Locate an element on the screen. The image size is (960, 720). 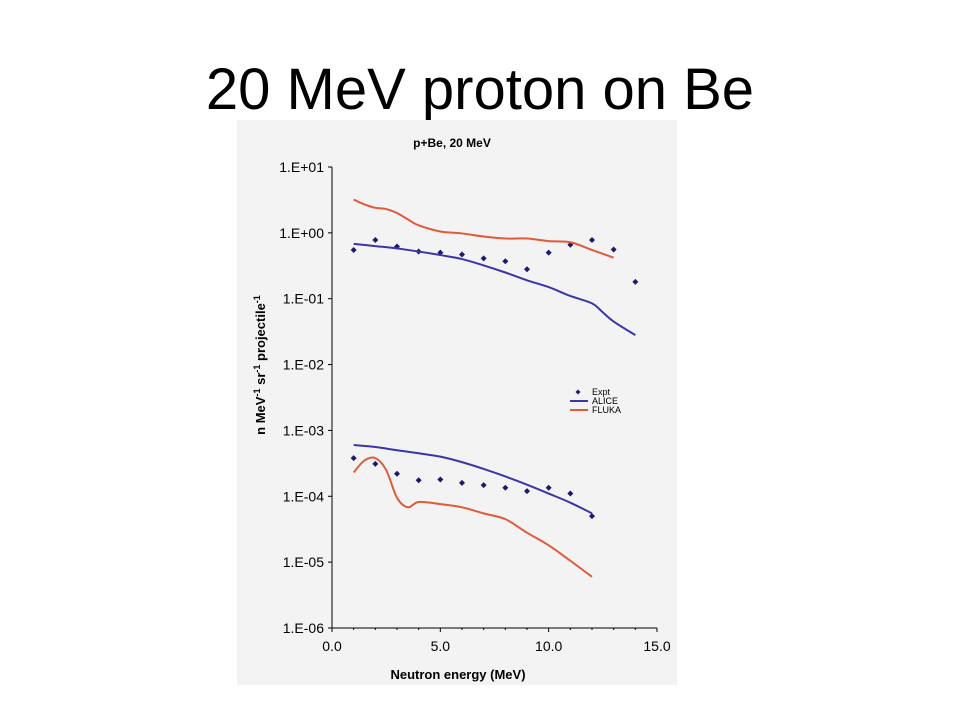
x-tick-label: 5.0 is located at coordinates (441, 646).